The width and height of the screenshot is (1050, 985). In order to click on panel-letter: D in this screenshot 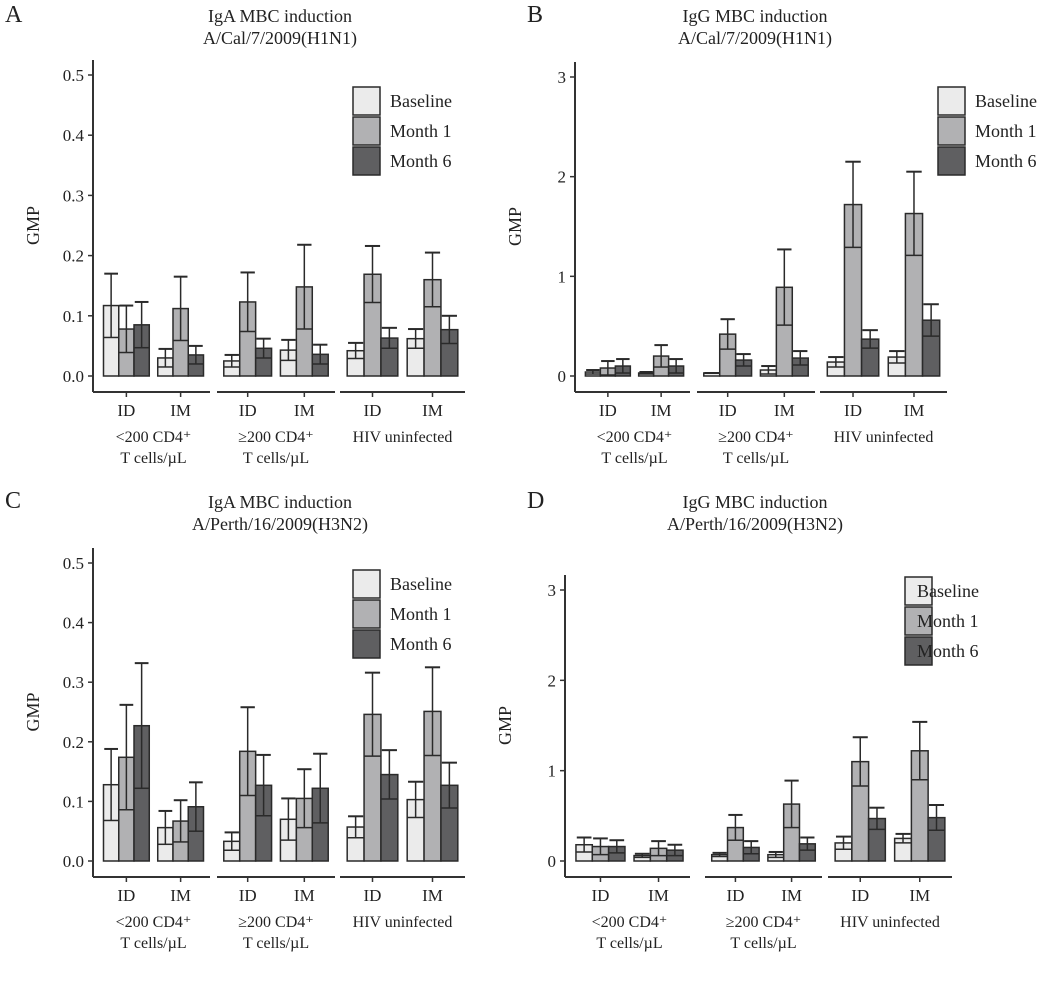, I will do `click(535, 501)`.